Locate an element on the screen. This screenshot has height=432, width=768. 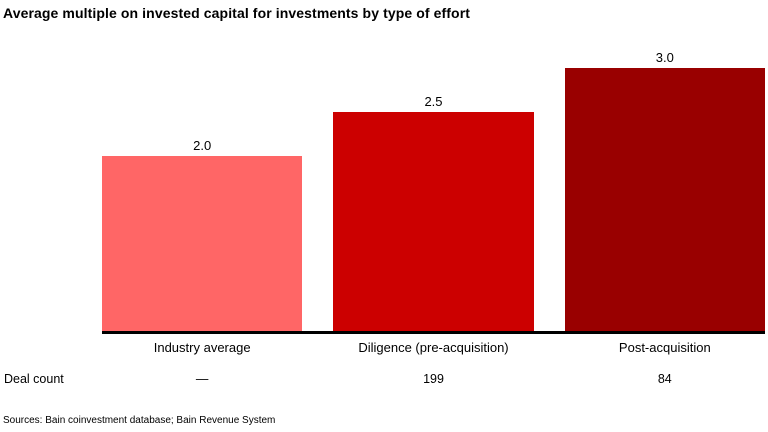
deal-count-values-row: — 199 84 is located at coordinates (433, 379).